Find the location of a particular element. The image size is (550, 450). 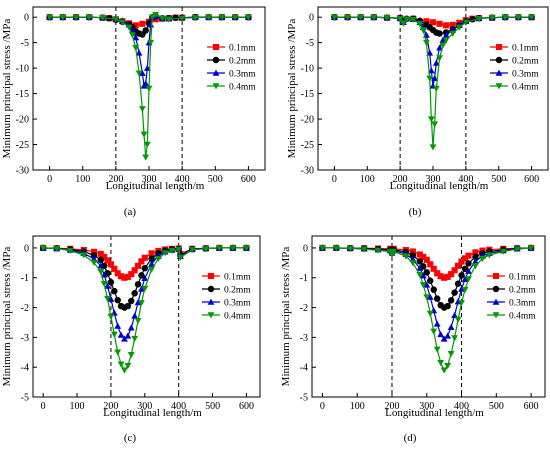

series-line is located at coordinates (427, 309).